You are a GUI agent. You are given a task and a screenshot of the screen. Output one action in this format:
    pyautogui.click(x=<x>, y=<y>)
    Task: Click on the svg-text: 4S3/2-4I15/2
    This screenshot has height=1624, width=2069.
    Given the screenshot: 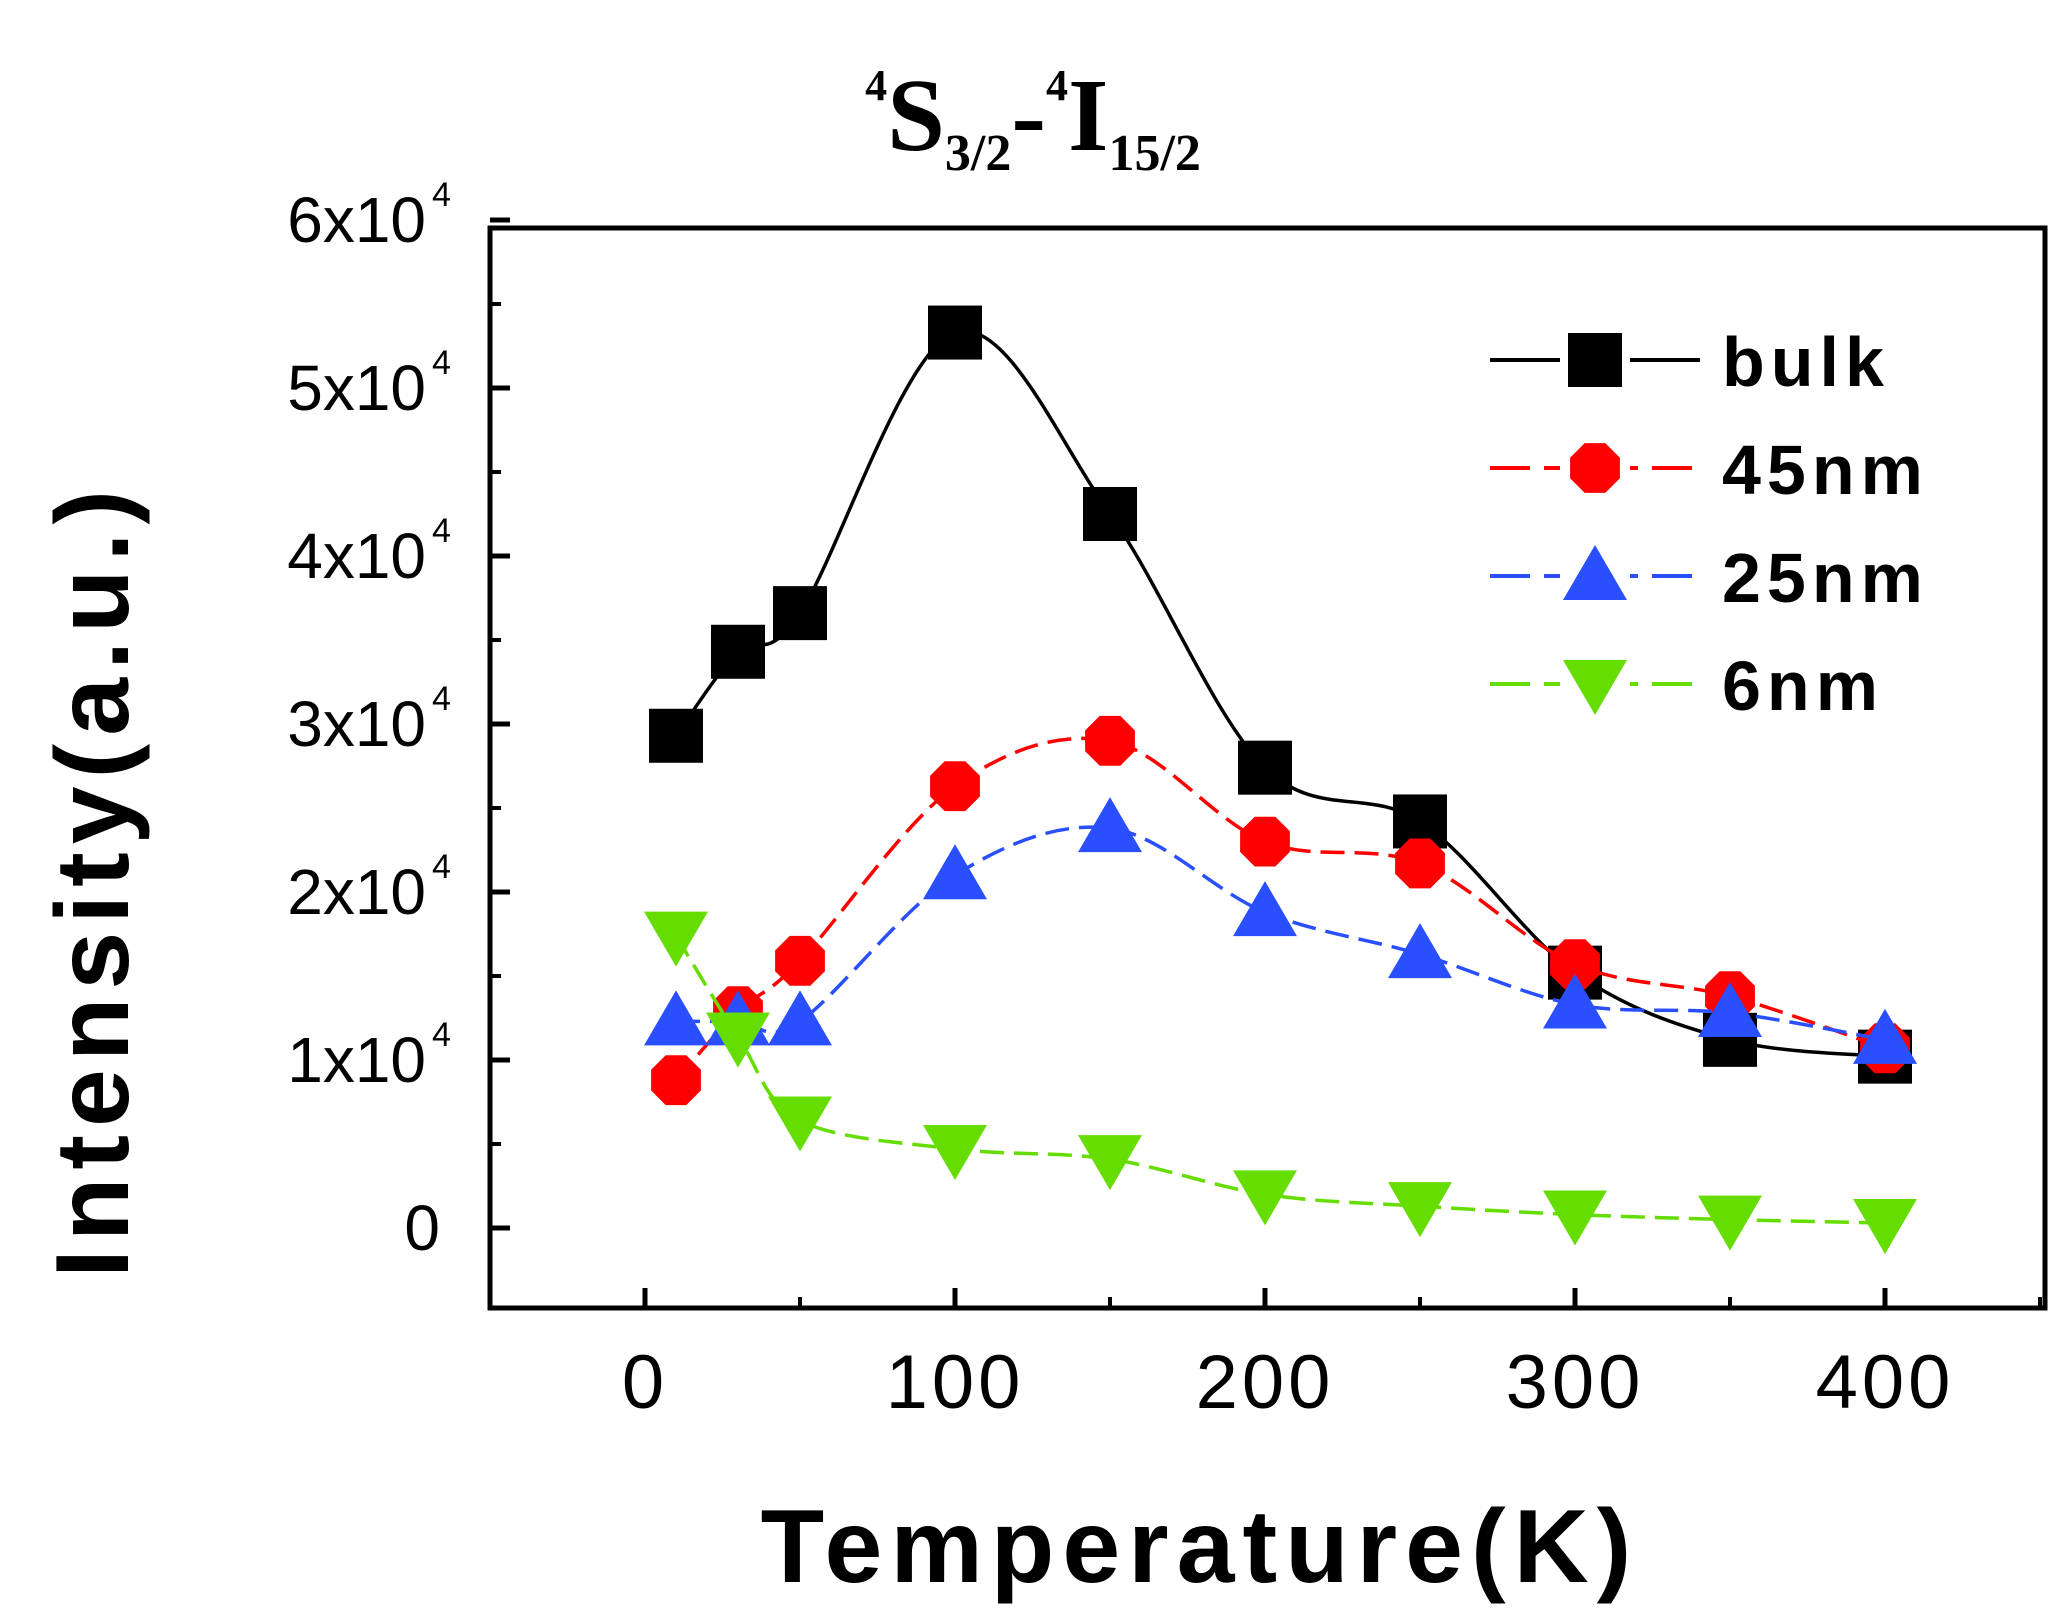 What is the action you would take?
    pyautogui.click(x=1033, y=120)
    